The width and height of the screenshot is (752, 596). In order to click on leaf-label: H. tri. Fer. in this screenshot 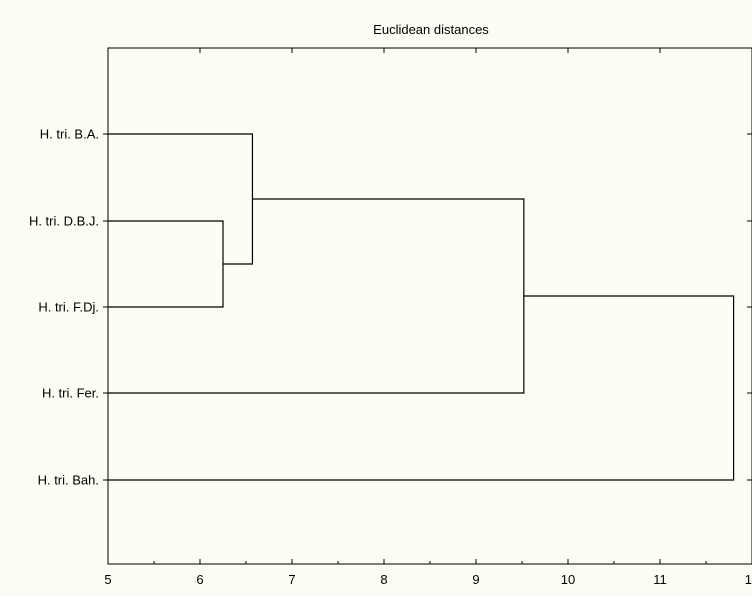, I will do `click(70, 393)`.